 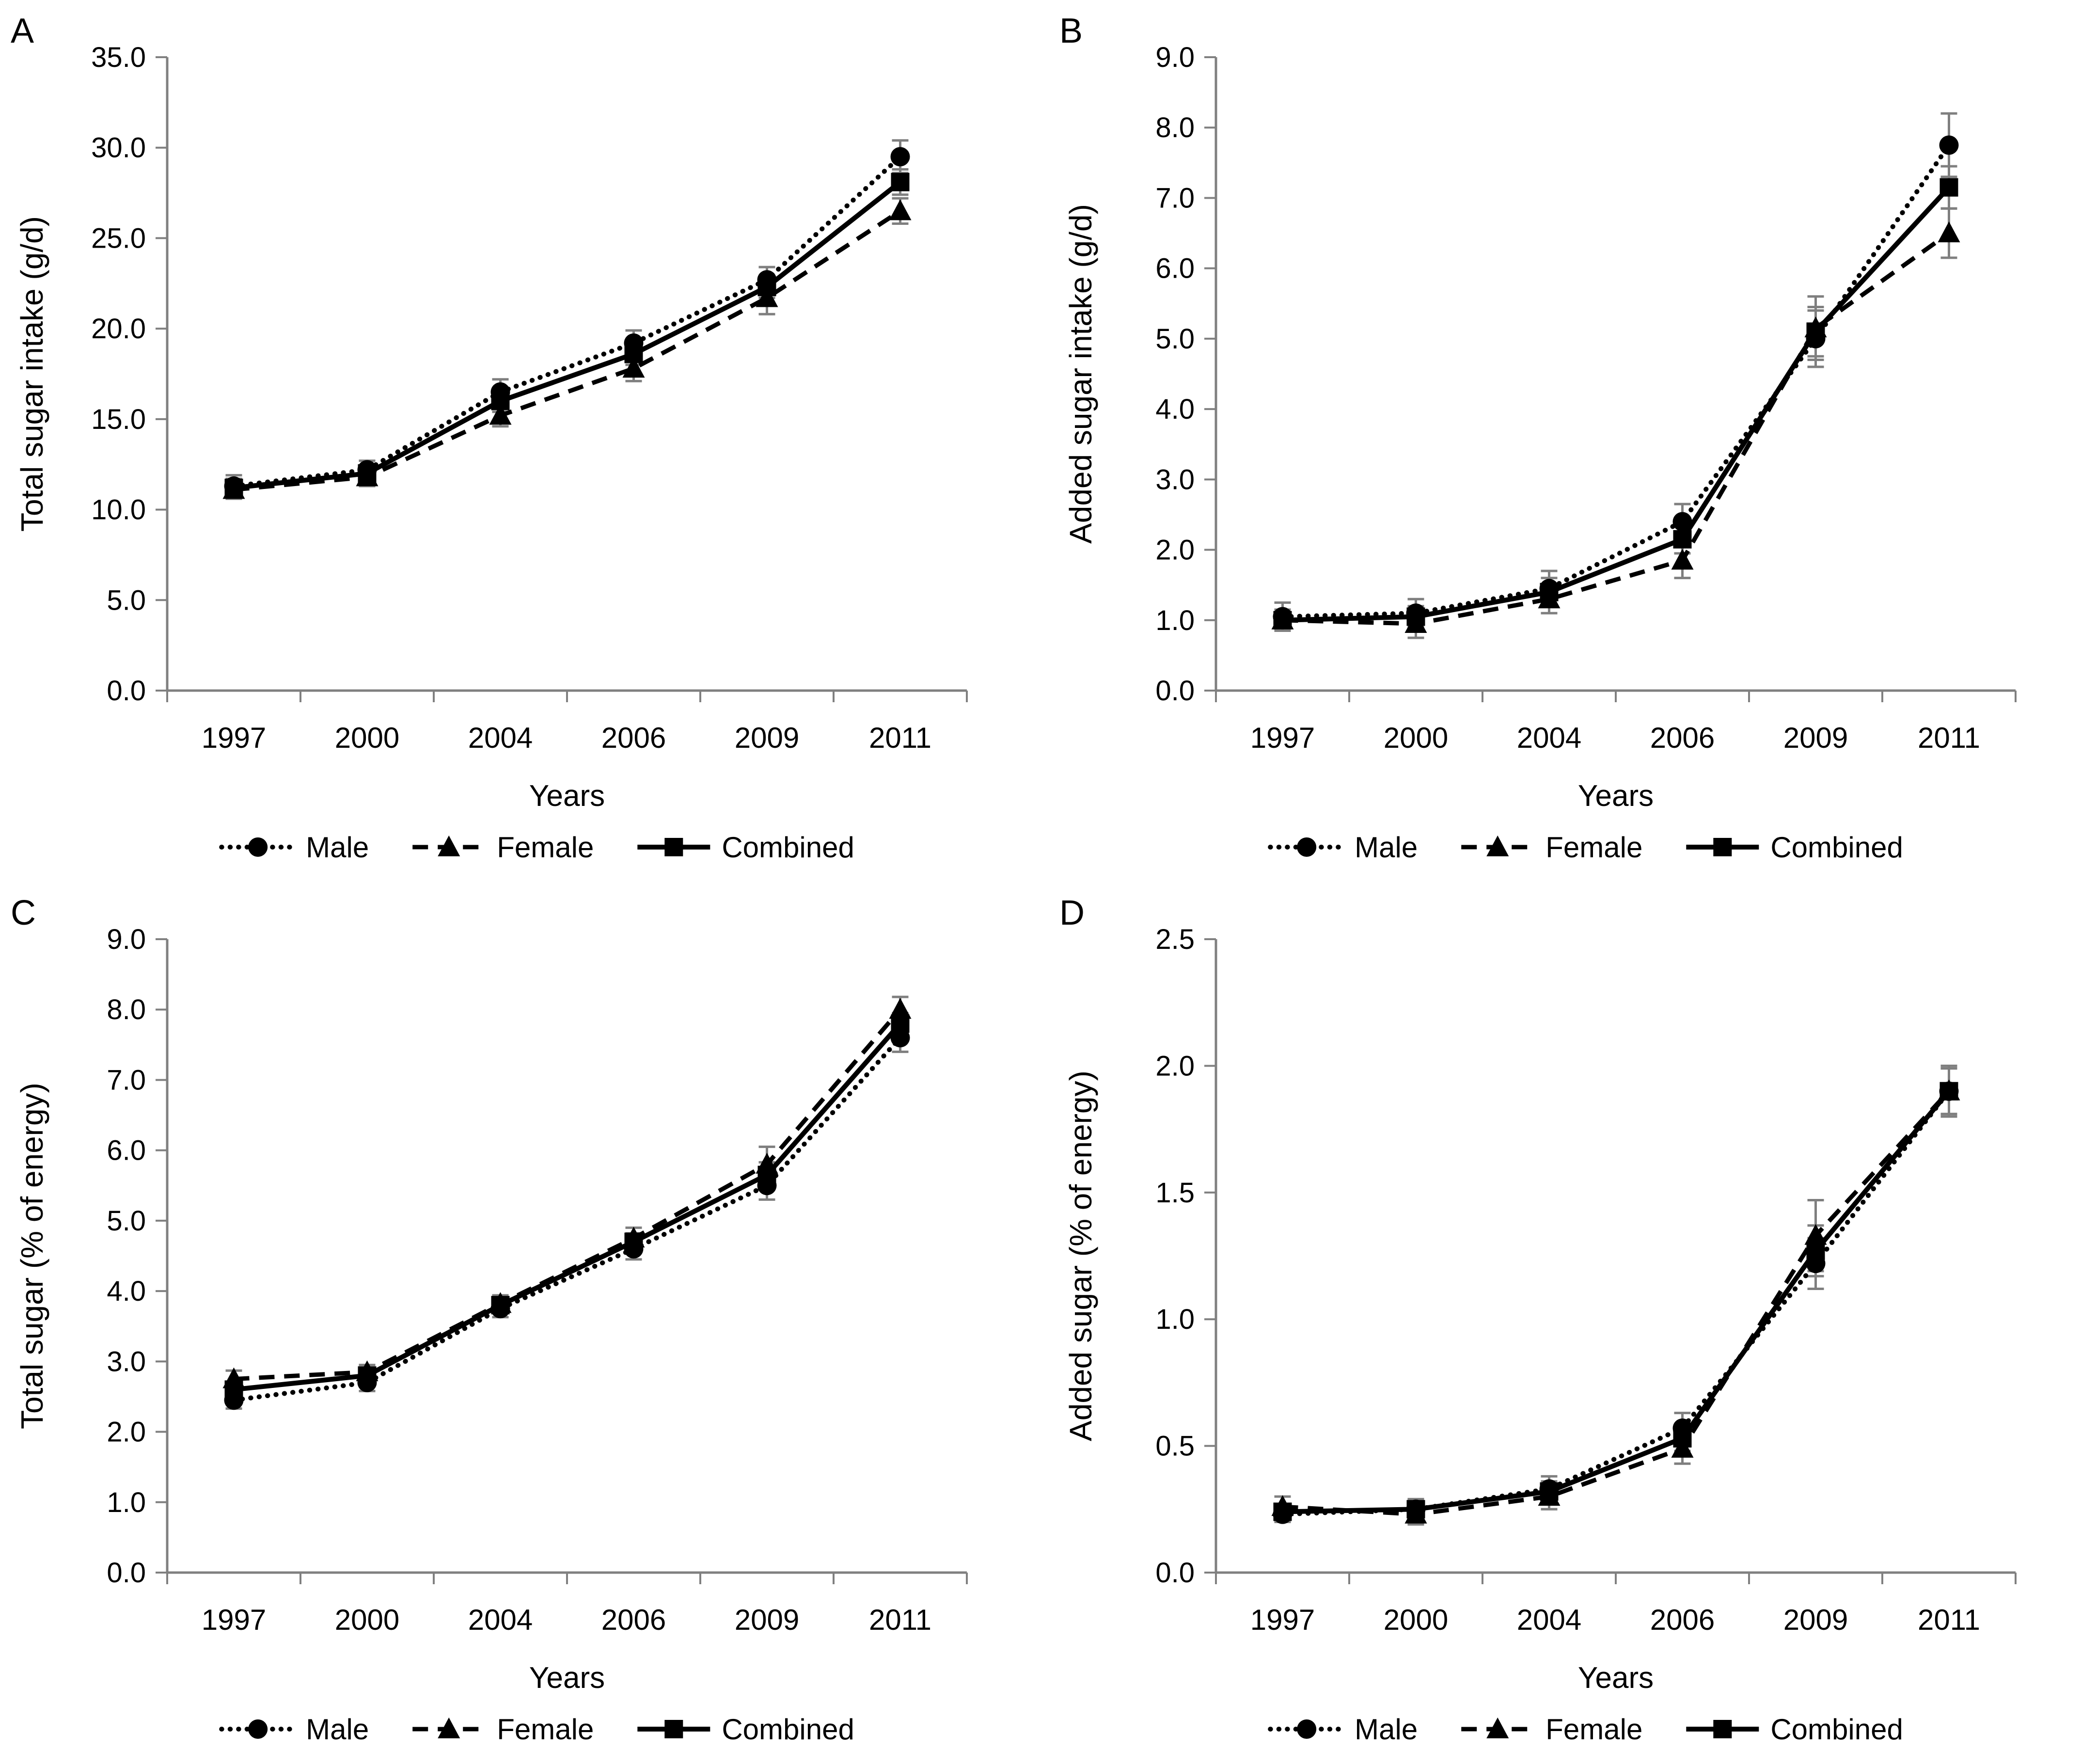 I want to click on y-tick-label: 4.0, so click(x=127, y=1292).